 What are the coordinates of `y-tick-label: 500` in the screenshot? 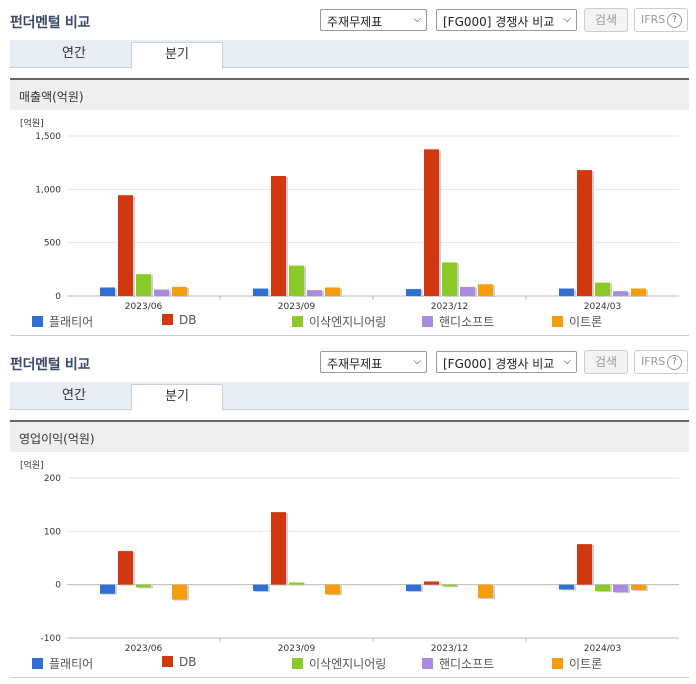 It's located at (52, 244).